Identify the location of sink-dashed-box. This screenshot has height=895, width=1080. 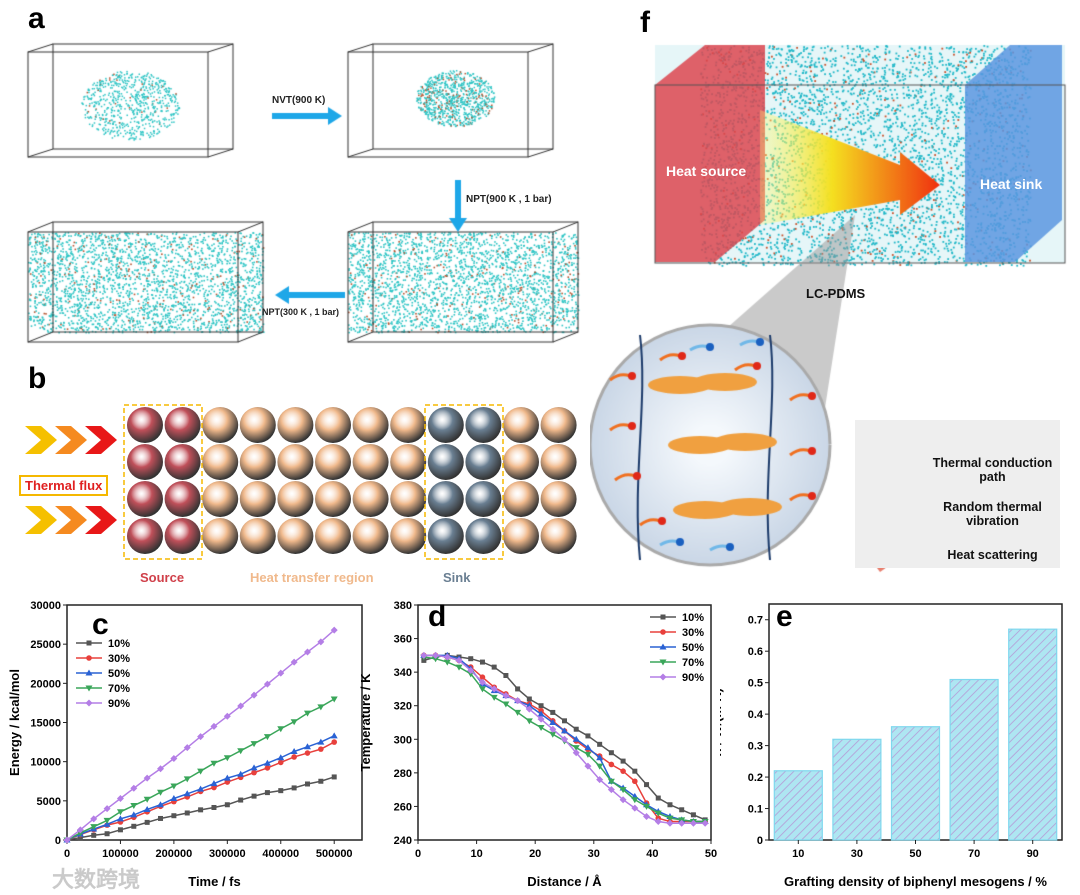
(464, 482).